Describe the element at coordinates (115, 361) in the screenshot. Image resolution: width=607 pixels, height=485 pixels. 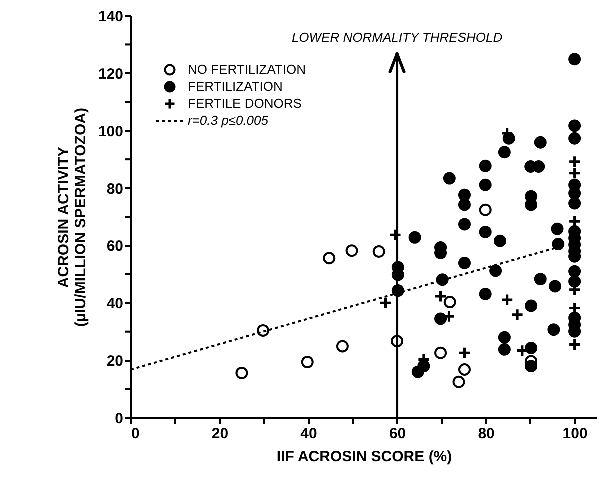
I see `y-tick-label: 20` at that location.